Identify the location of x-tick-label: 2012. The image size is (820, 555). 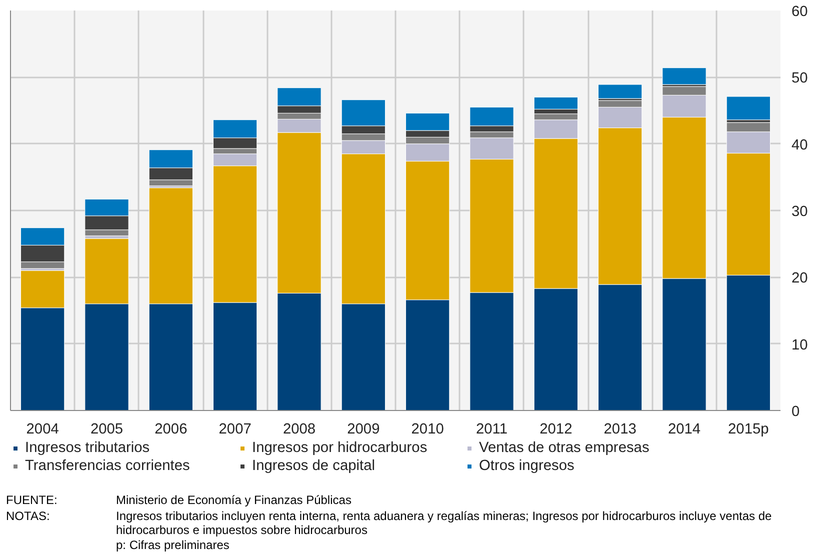
(556, 430).